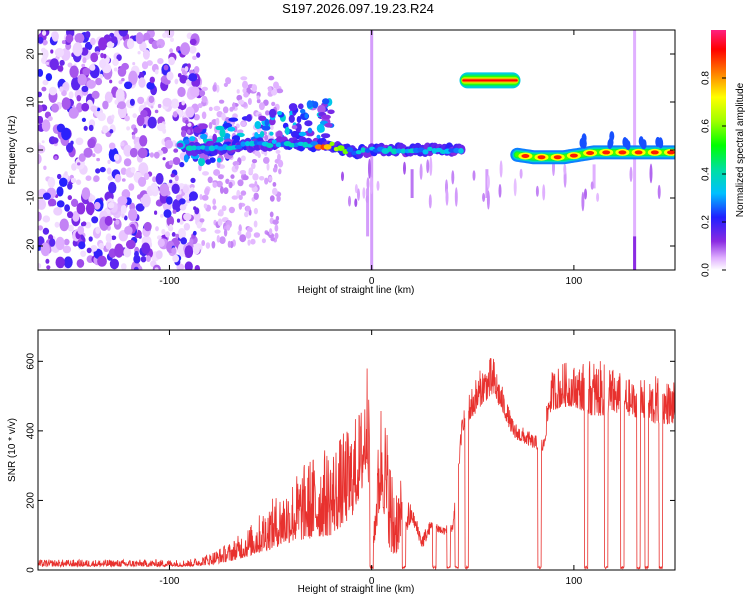 This screenshot has width=750, height=600. I want to click on trace2-hotspot, so click(590, 153).